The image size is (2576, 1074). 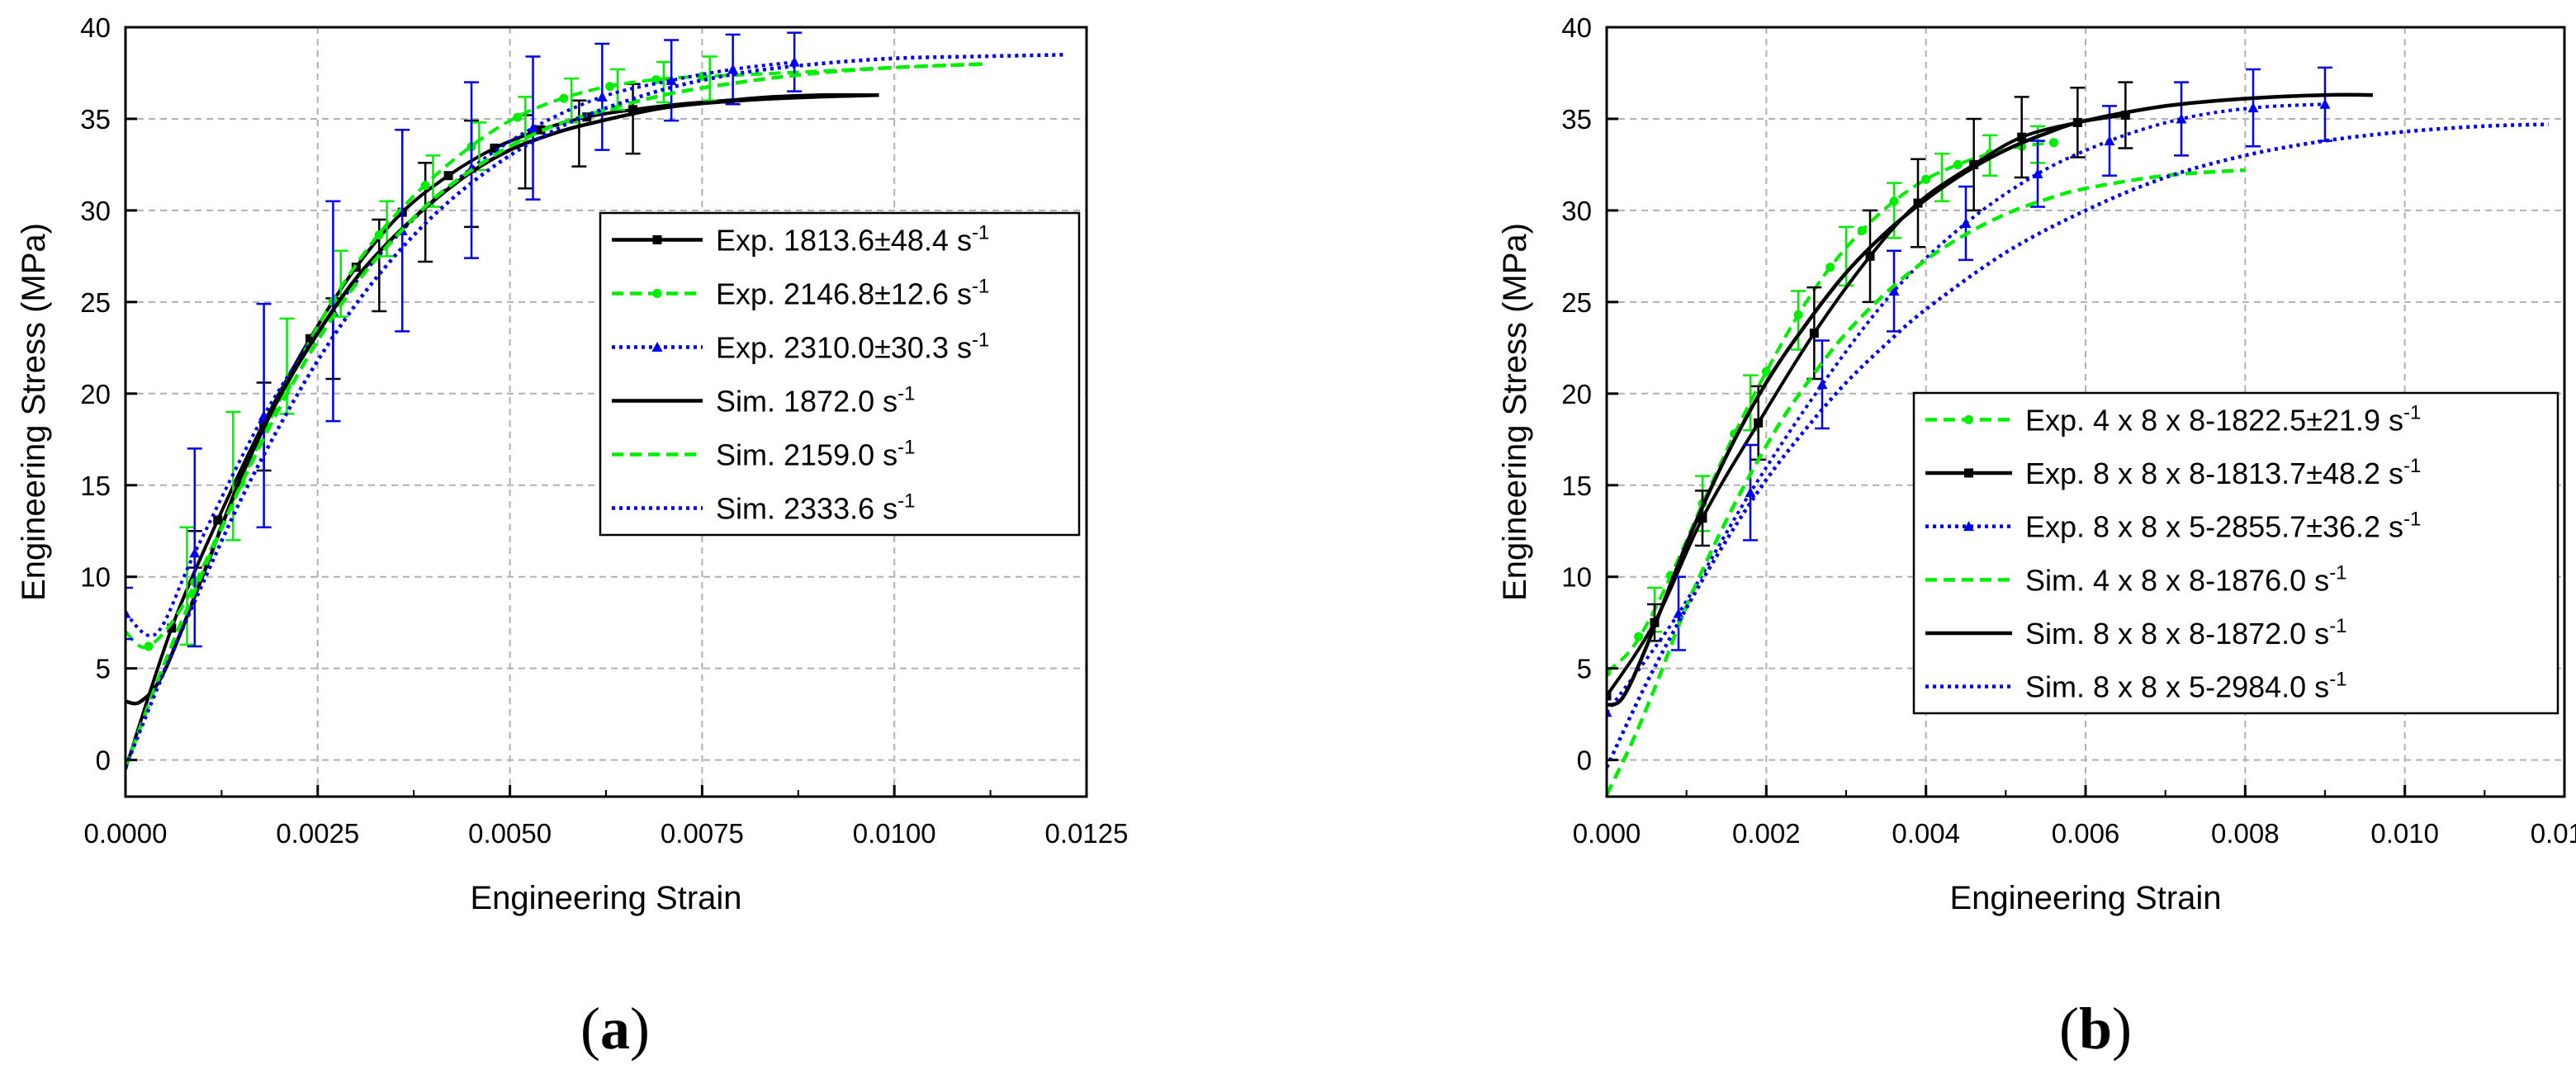 What do you see at coordinates (2404, 833) in the screenshot?
I see `x-tick-label: 0.010` at bounding box center [2404, 833].